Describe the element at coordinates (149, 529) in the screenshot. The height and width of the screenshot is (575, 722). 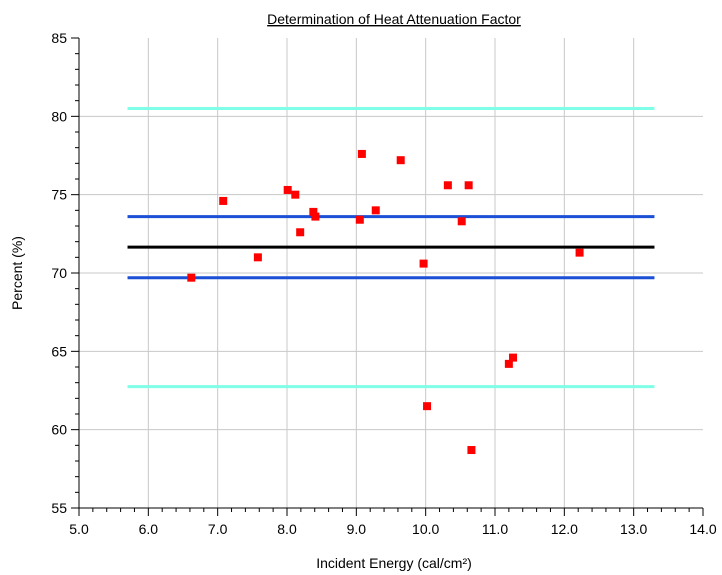
I see `x-tick-label: 6.0` at that location.